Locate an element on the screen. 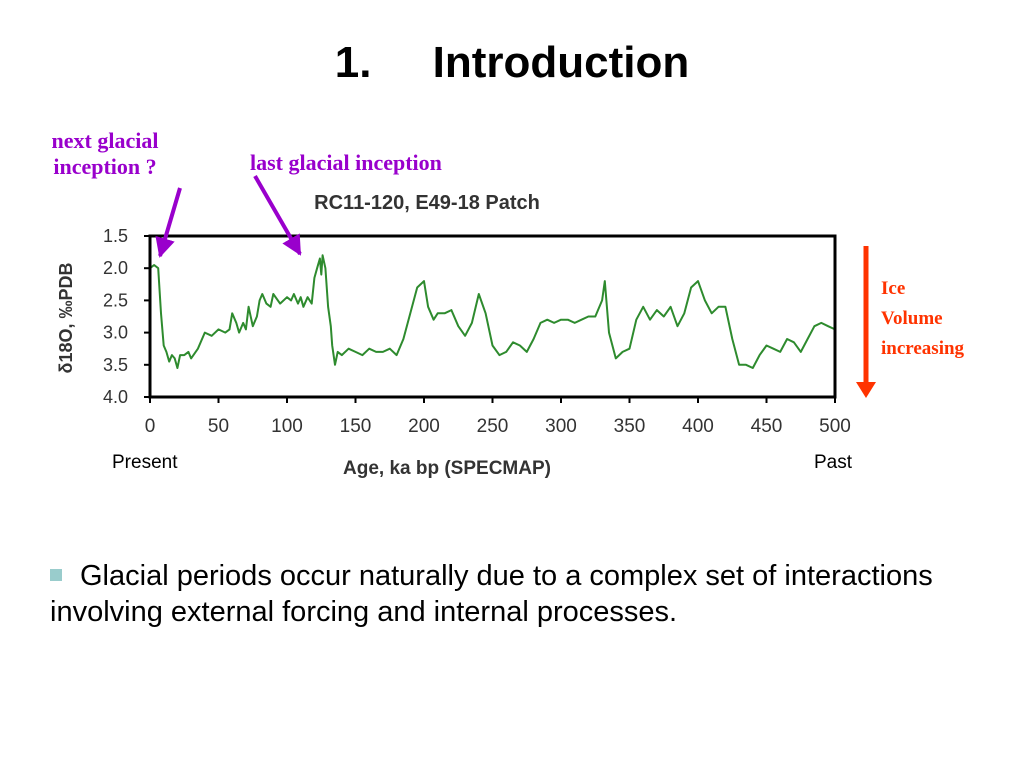  y-tick-label: 2.5 is located at coordinates (115, 300).